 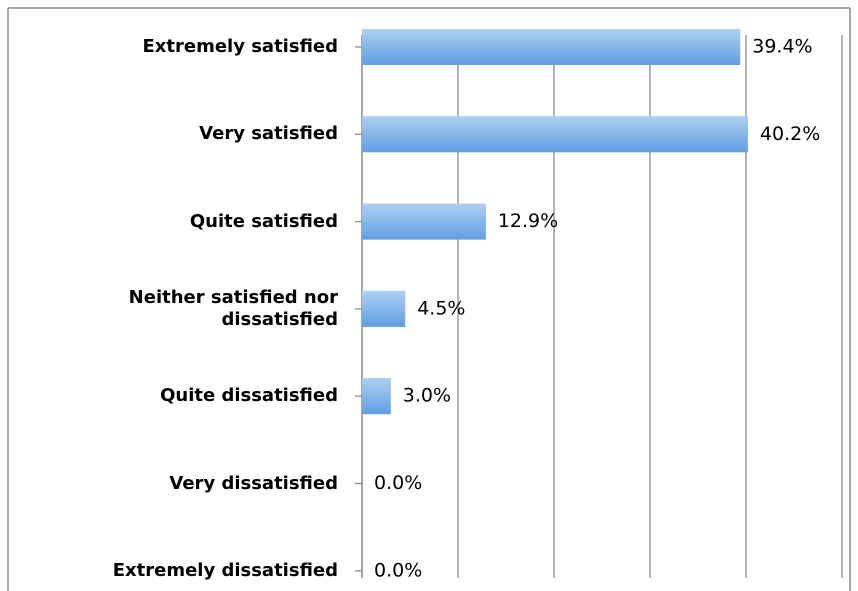 I want to click on value-label: 39.4%, so click(x=782, y=47).